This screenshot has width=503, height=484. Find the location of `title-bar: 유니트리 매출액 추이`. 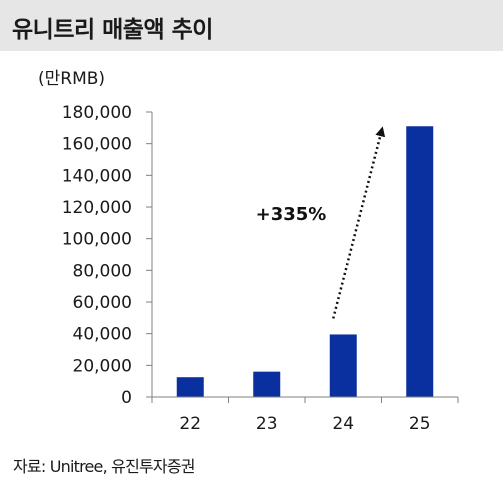

title-bar: 유니트리 매출액 추이 is located at coordinates (251, 25).